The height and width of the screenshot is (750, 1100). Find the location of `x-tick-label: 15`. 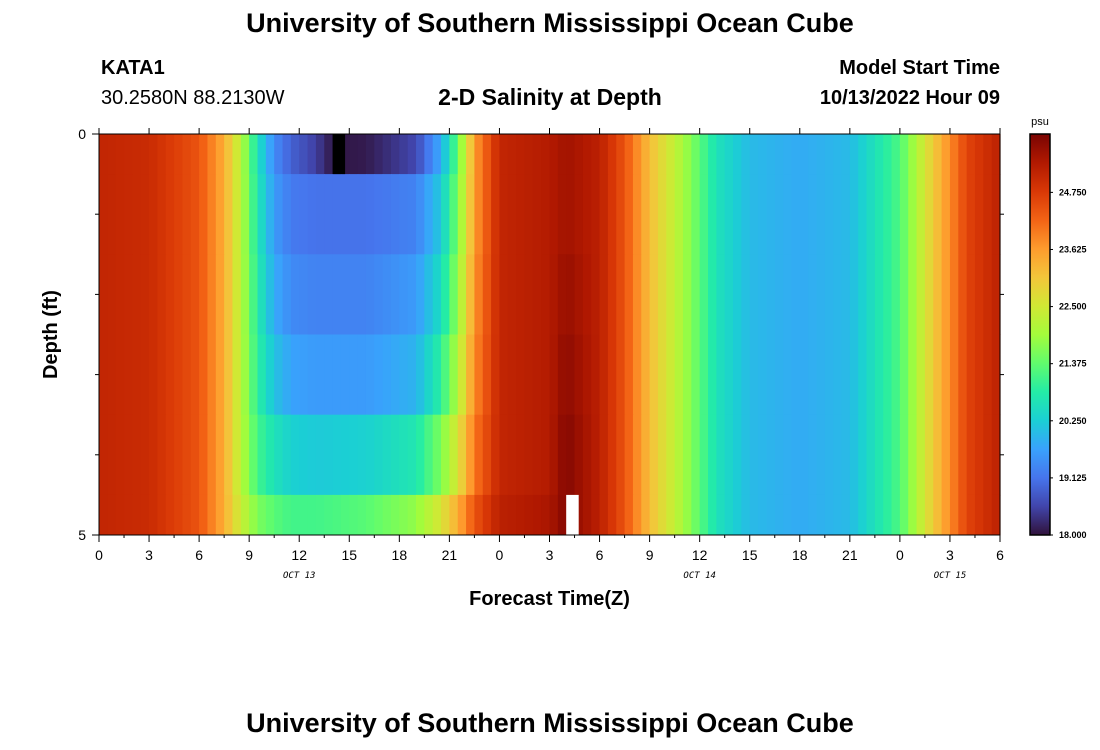

x-tick-label: 15 is located at coordinates (750, 555).